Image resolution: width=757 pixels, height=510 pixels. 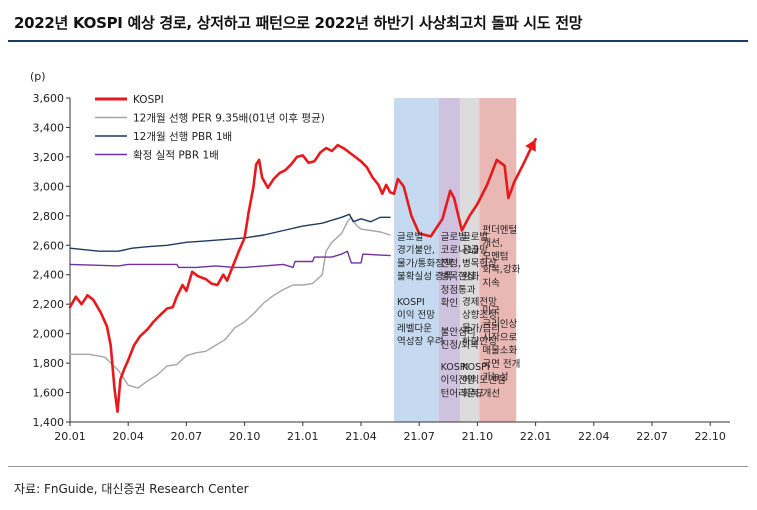 I want to click on y-tick-label: 1,400, so click(x=49, y=422).